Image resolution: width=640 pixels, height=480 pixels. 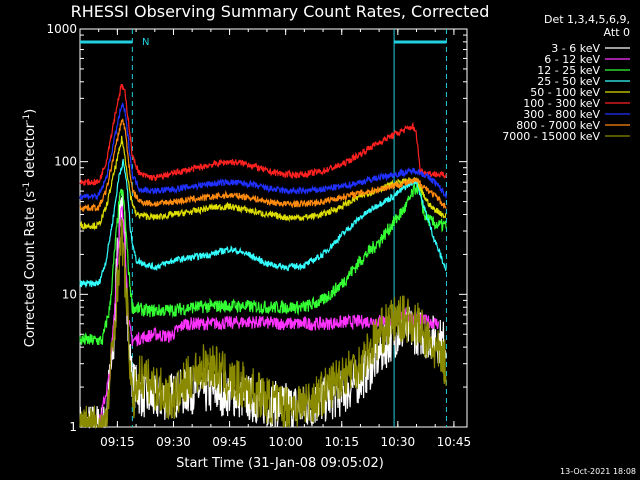 What do you see at coordinates (280, 463) in the screenshot?
I see `x-axis-label: Start Time (31-Jan-08 09:05:02)` at bounding box center [280, 463].